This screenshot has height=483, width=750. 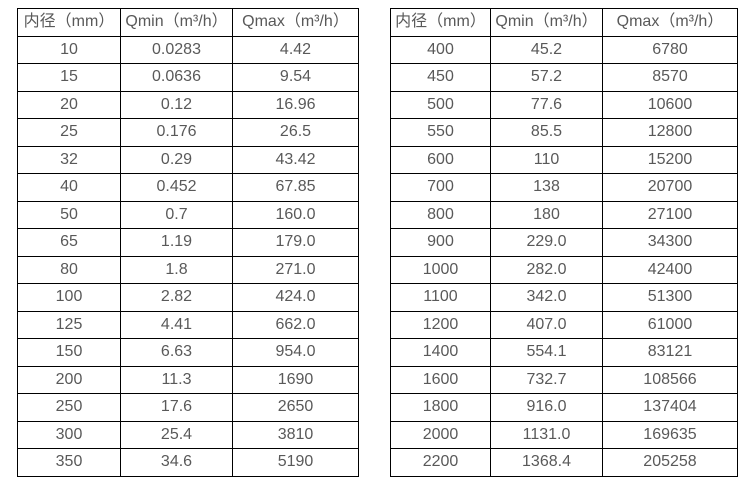 I want to click on table-cell: 34.6, so click(x=176, y=462).